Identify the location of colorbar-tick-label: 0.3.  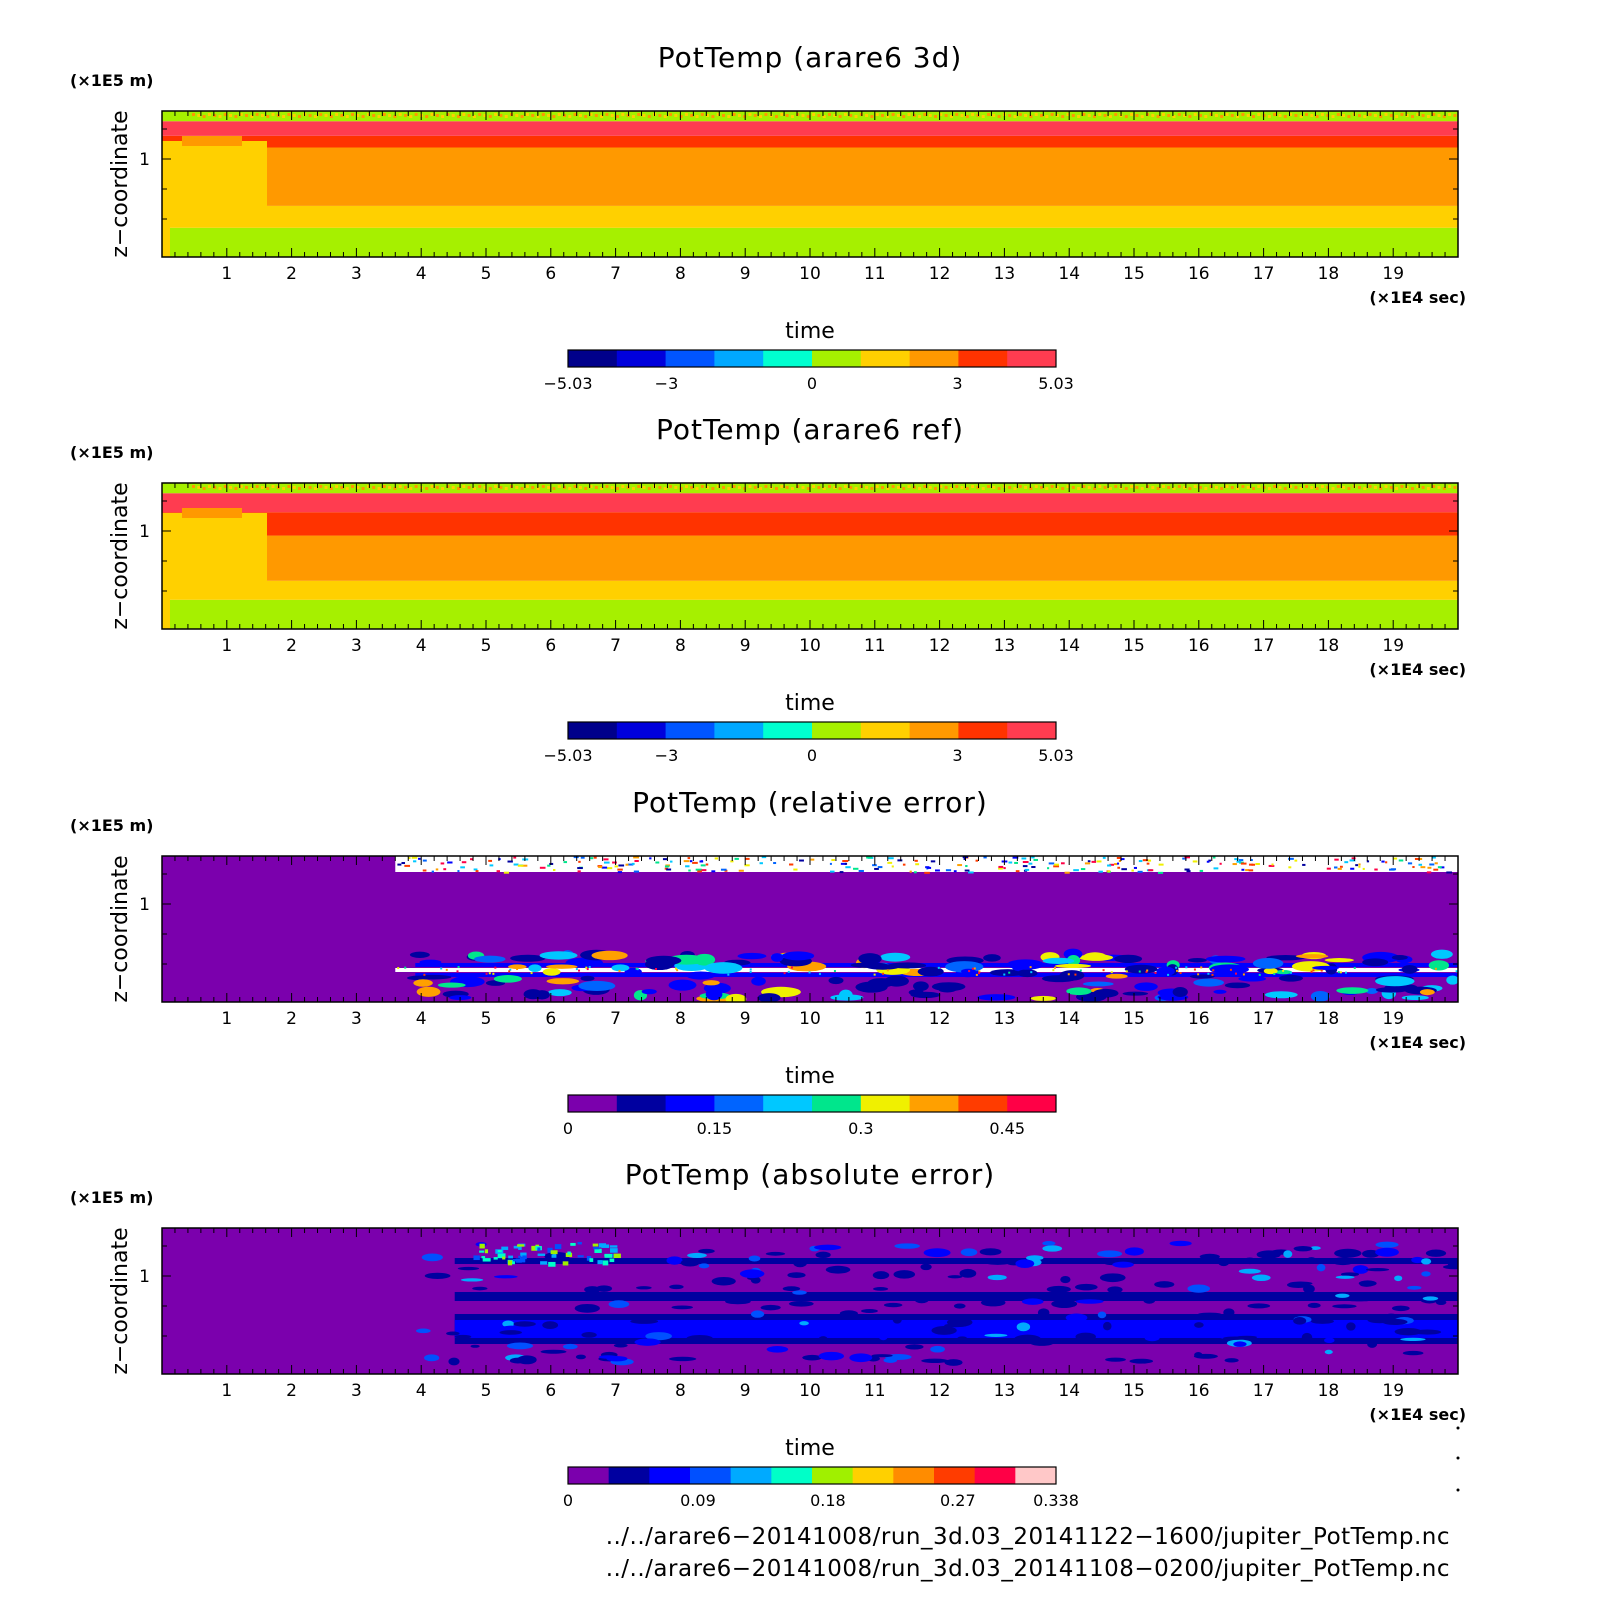
(860, 1128).